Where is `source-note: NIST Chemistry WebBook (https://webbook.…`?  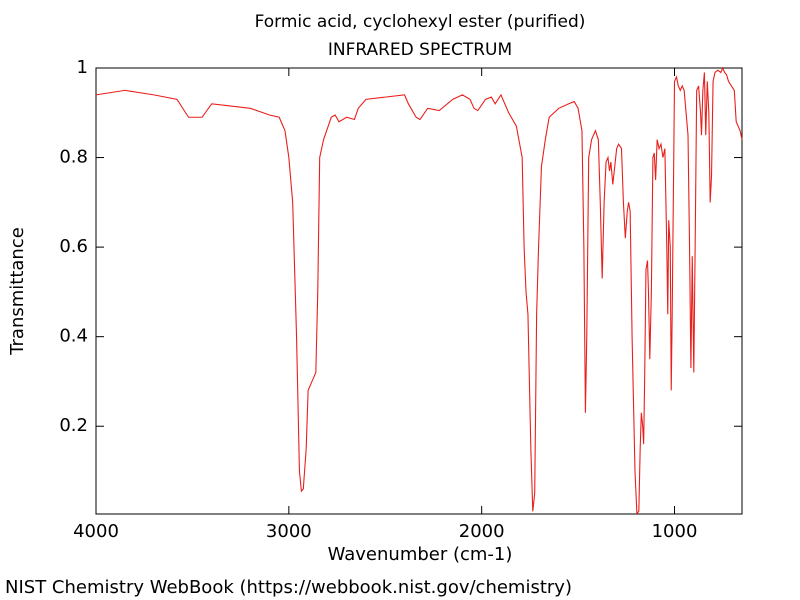 source-note: NIST Chemistry WebBook (https://webbook.… is located at coordinates (288, 587).